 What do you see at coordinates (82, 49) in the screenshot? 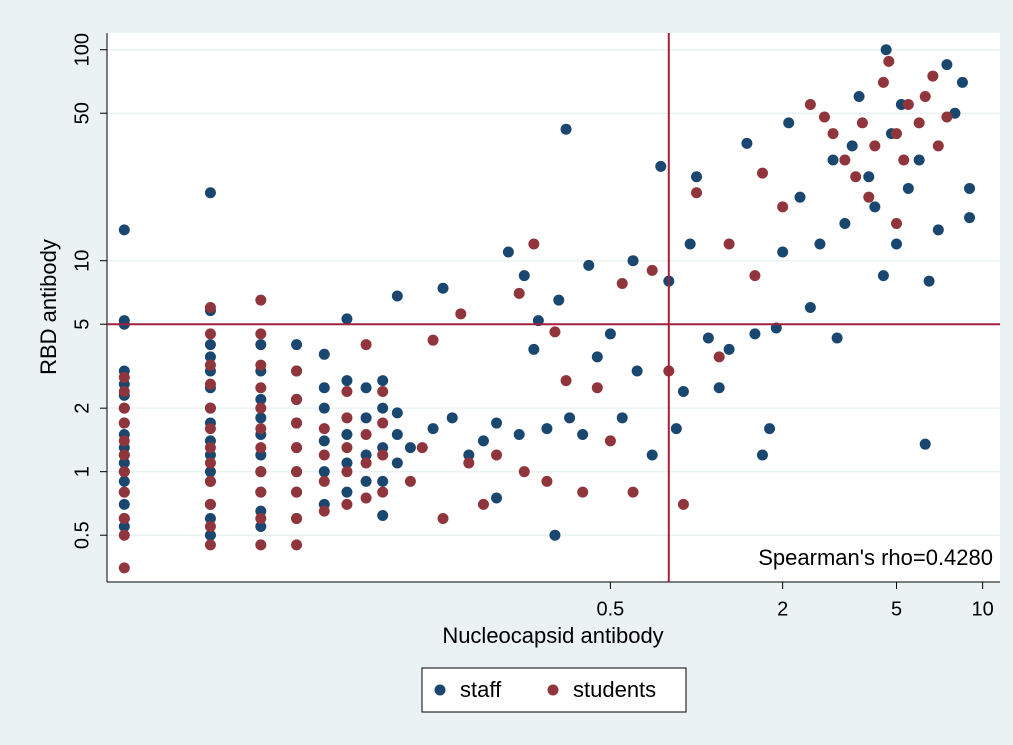
I see `y-tick-label: 100` at bounding box center [82, 49].